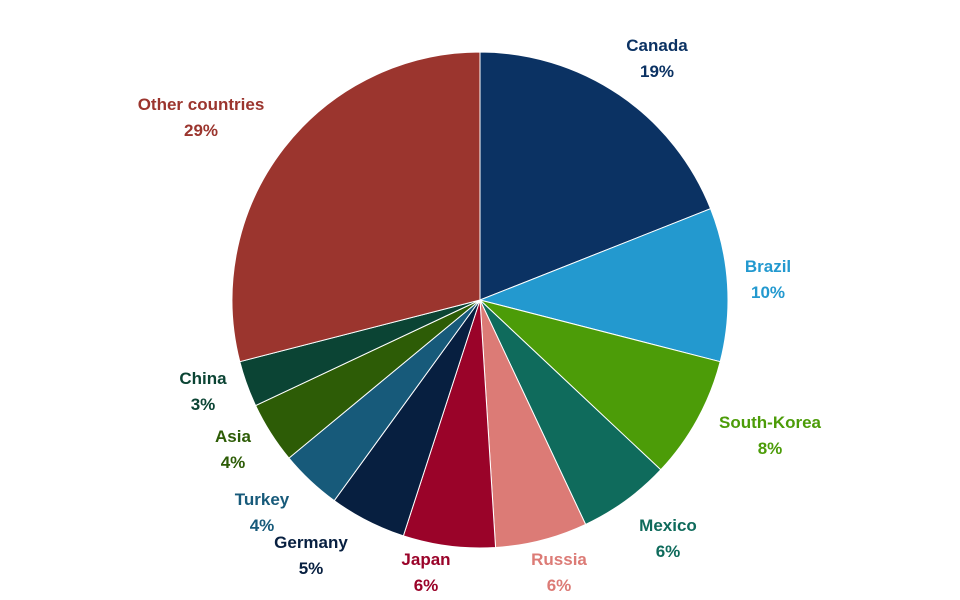 The width and height of the screenshot is (960, 600). I want to click on pie-slice-canada, so click(595, 176).